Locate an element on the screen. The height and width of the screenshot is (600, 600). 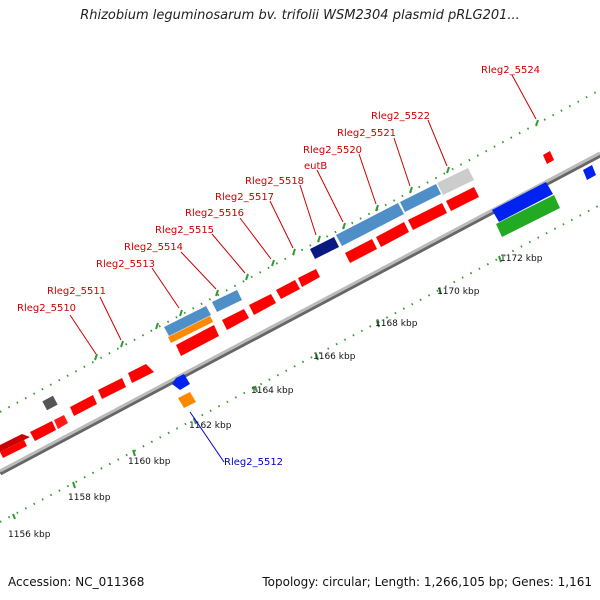
gene-label-rleg2-5510: Rleg2_5510 is located at coordinates (46, 308).